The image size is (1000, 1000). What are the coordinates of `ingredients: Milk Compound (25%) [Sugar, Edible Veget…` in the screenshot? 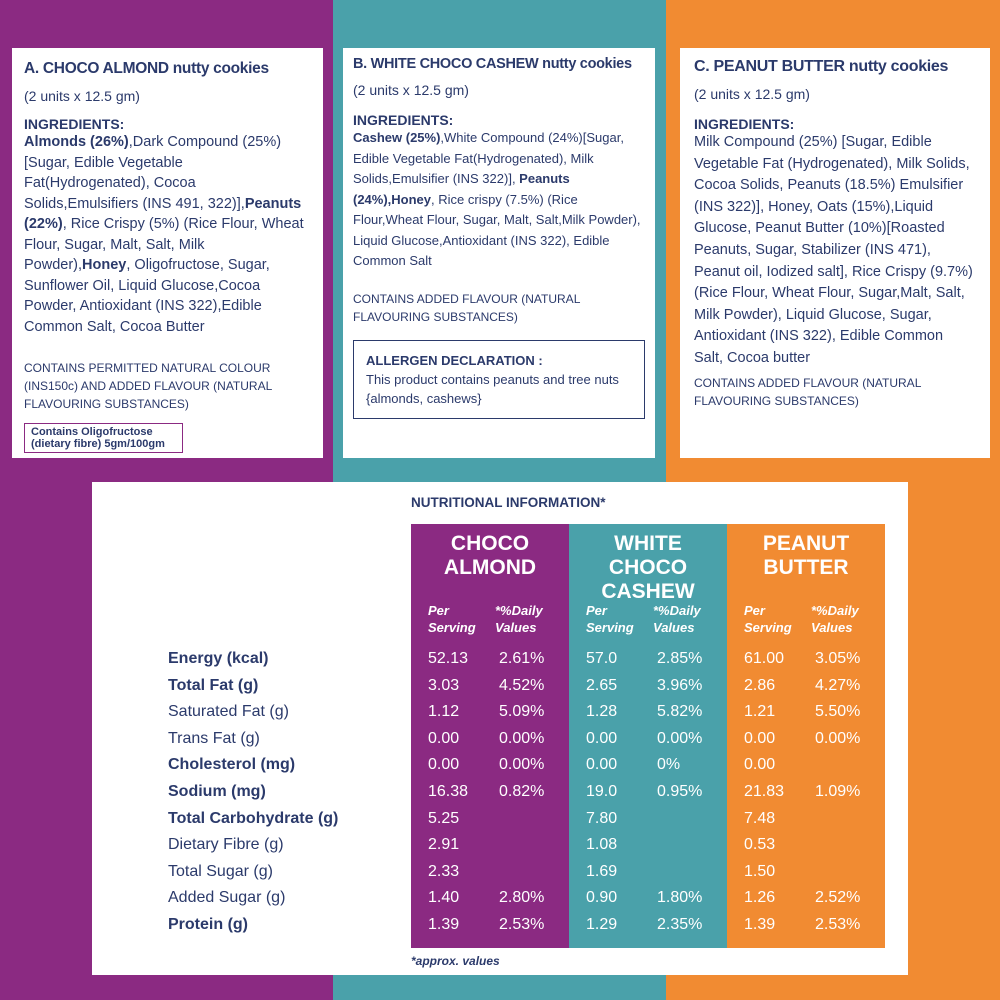 It's located at (835, 251).